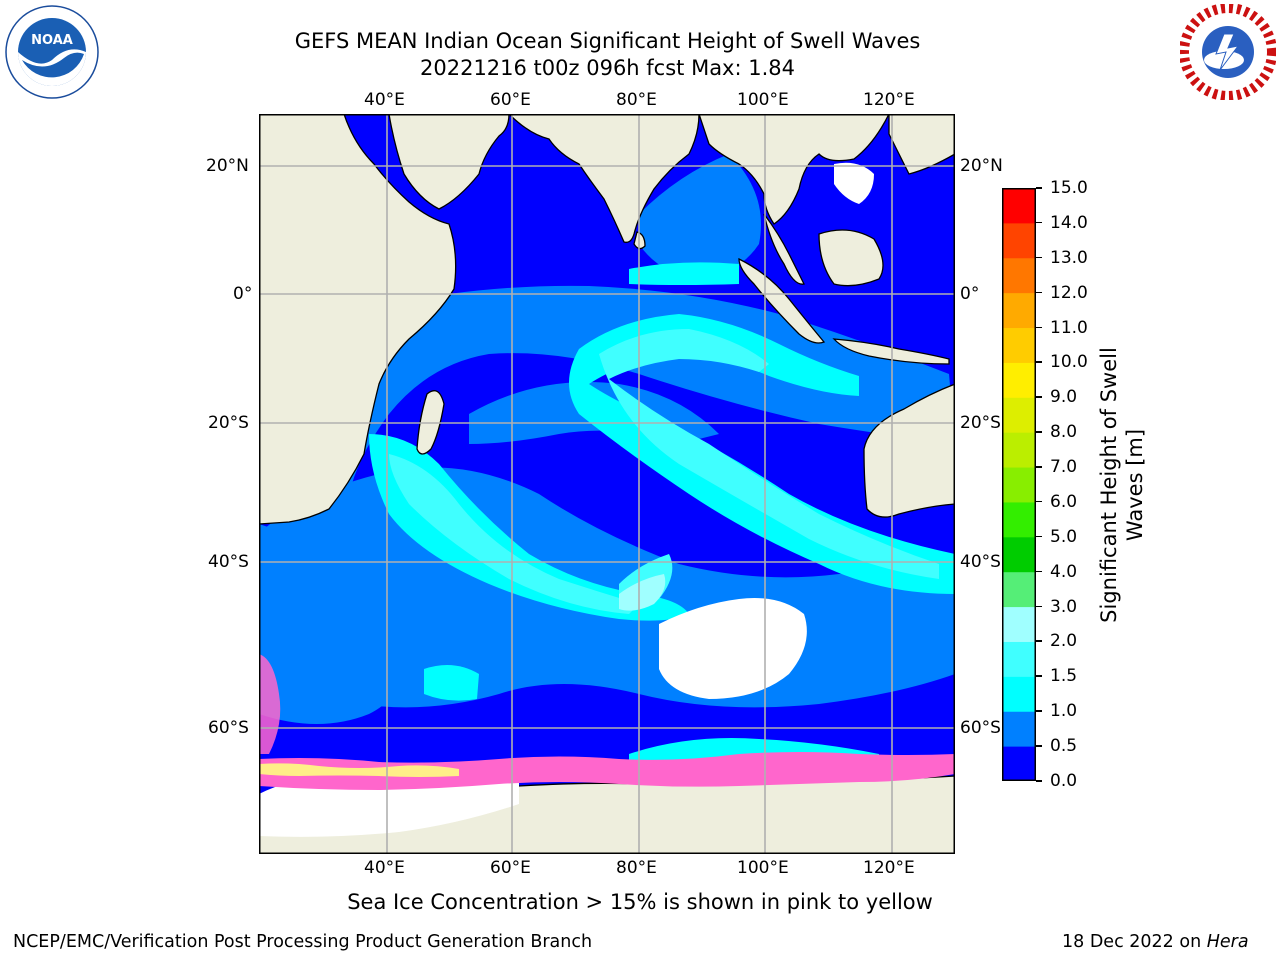 This screenshot has height=960, width=1280. I want to click on footer-host: Hera, so click(1227, 942).